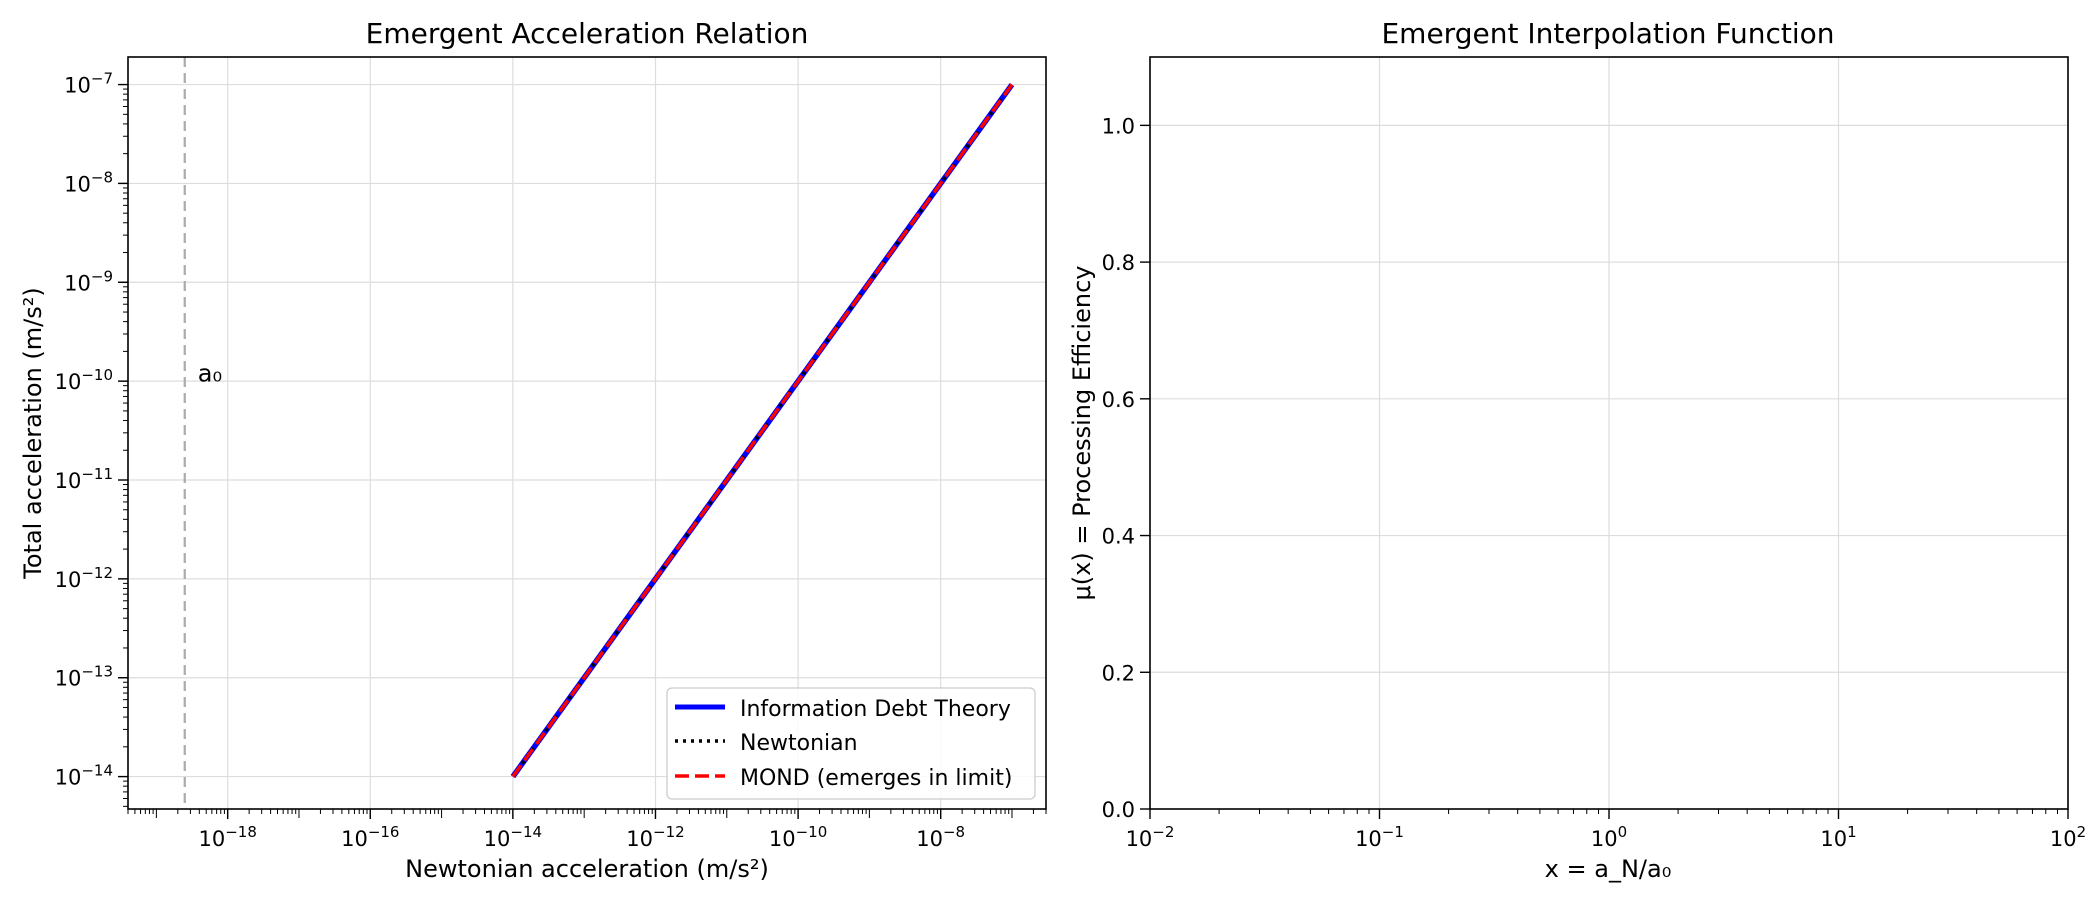 The image size is (2100, 900). Describe the element at coordinates (1118, 673) in the screenshot. I see `y-tick-label: 0.2` at that location.